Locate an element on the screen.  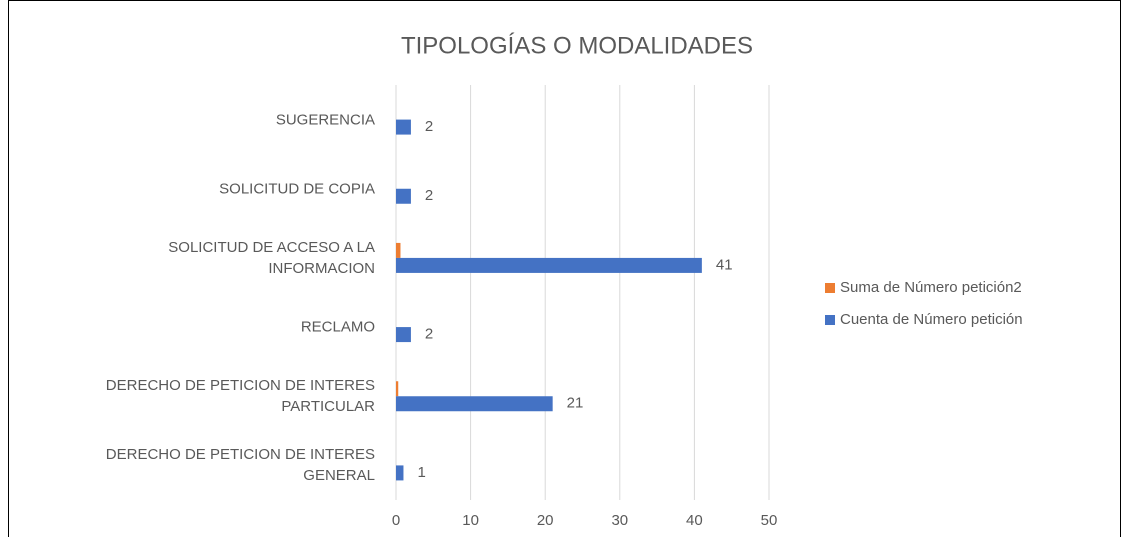
chart-title: TIPOLOGÍAS O MODALIDADES is located at coordinates (577, 45).